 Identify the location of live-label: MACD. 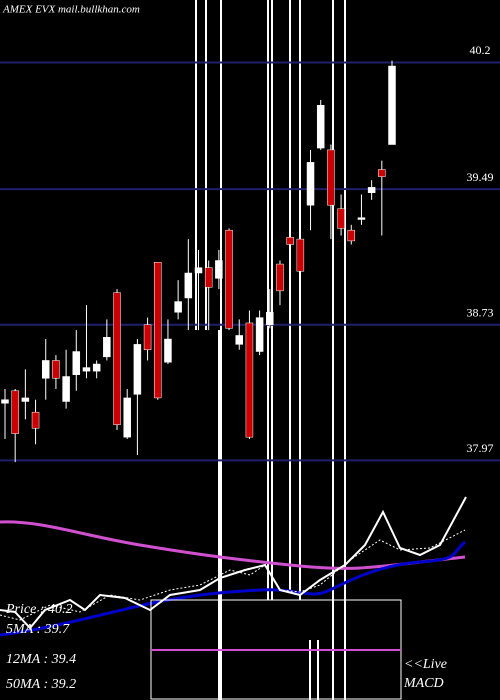
(423, 683).